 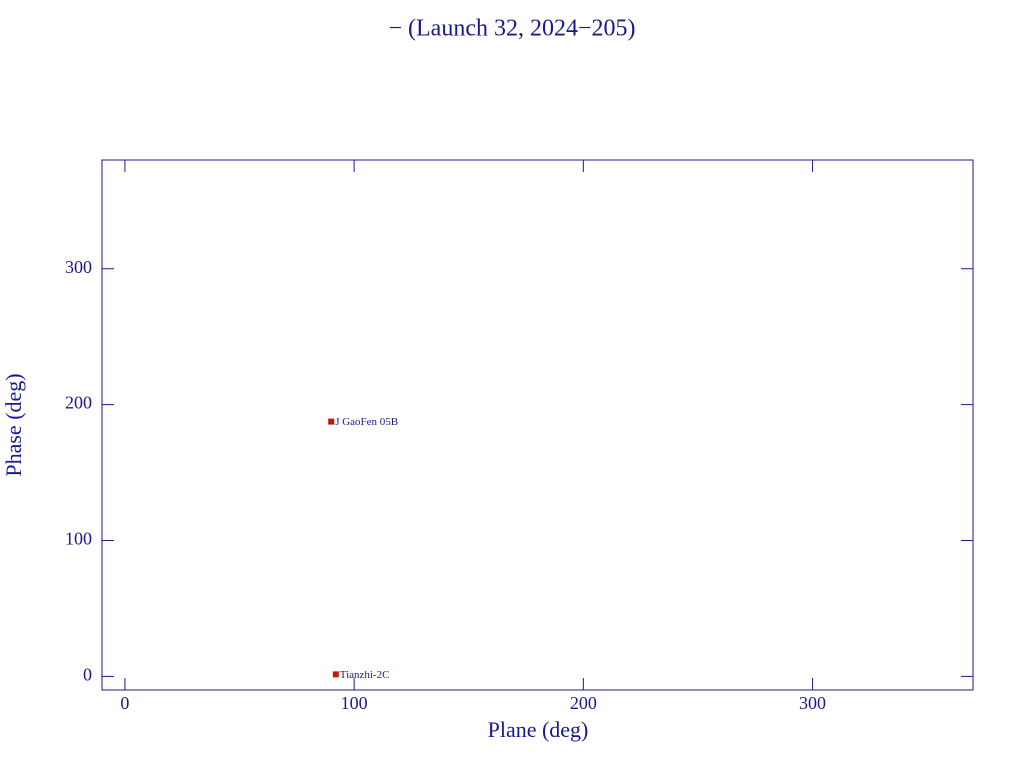 What do you see at coordinates (583, 703) in the screenshot?
I see `x-tick-label: 200` at bounding box center [583, 703].